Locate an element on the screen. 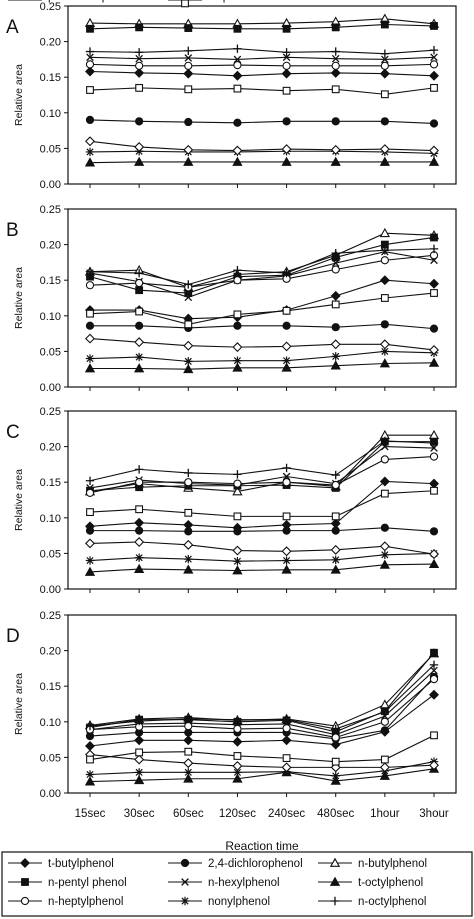 This screenshot has height=919, width=474. series-pentachlrophenol is located at coordinates (262, 548).